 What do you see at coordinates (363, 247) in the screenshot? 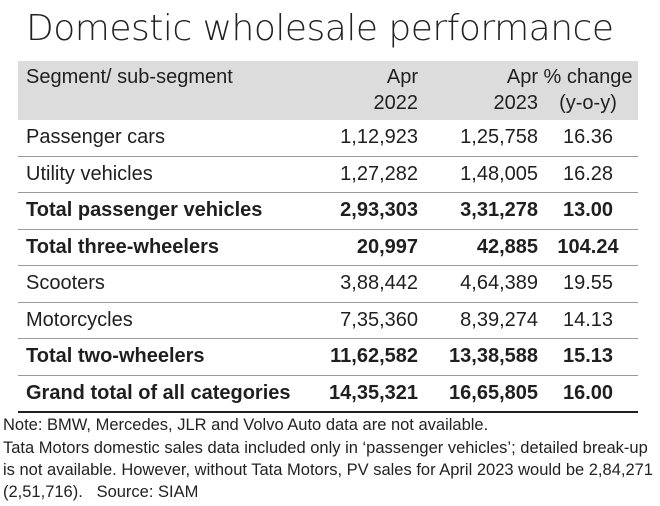
I see `cell-apr-2022: 20,997` at bounding box center [363, 247].